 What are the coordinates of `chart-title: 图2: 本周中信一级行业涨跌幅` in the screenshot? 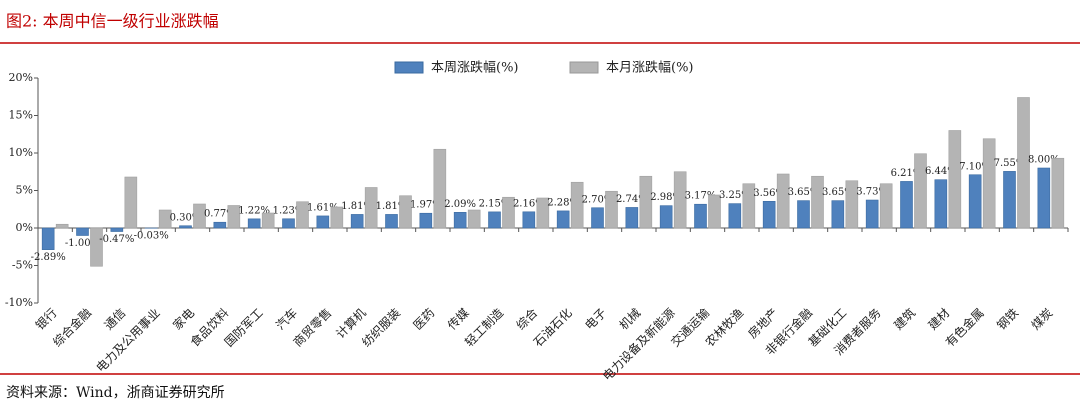 It's located at (112, 21).